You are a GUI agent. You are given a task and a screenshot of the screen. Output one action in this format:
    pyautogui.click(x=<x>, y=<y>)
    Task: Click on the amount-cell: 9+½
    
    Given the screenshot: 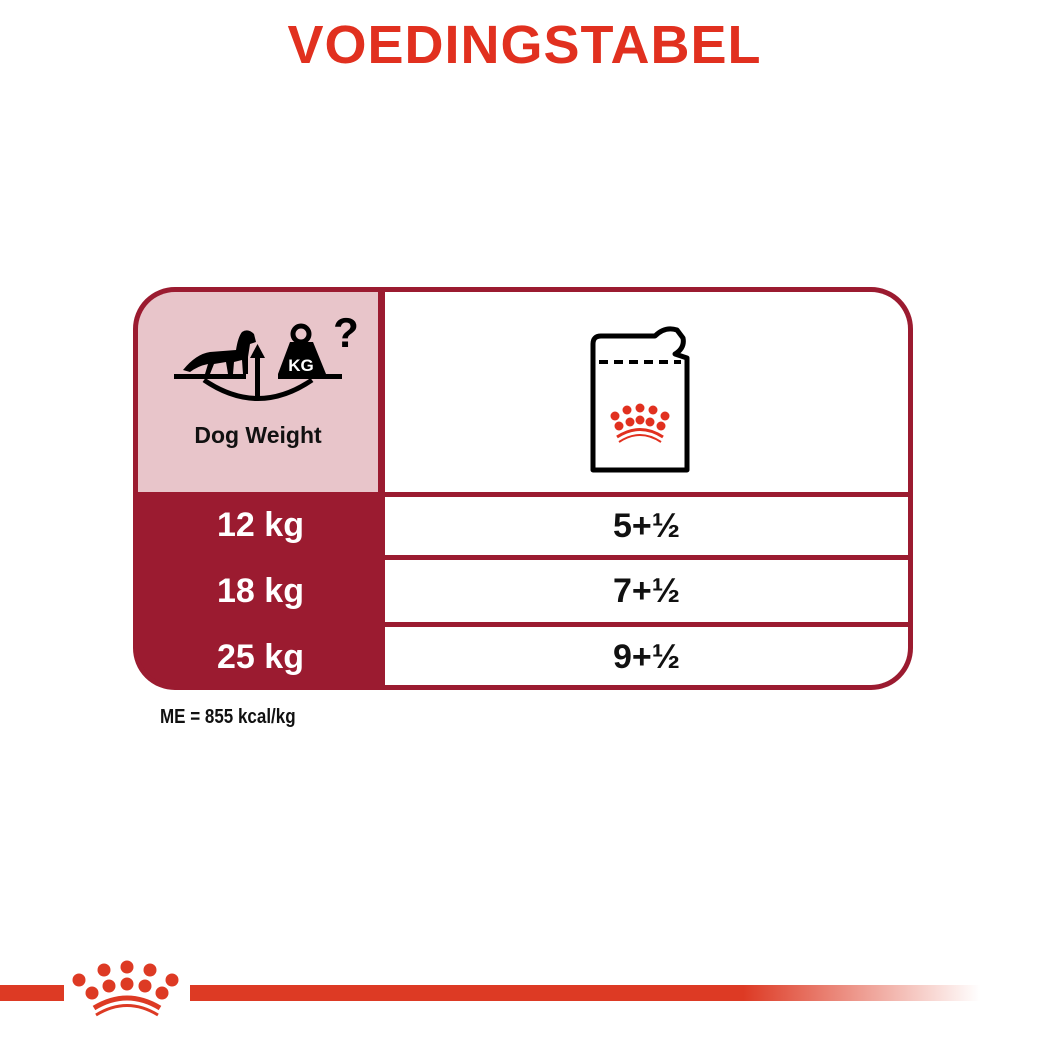 What is the action you would take?
    pyautogui.click(x=646, y=656)
    